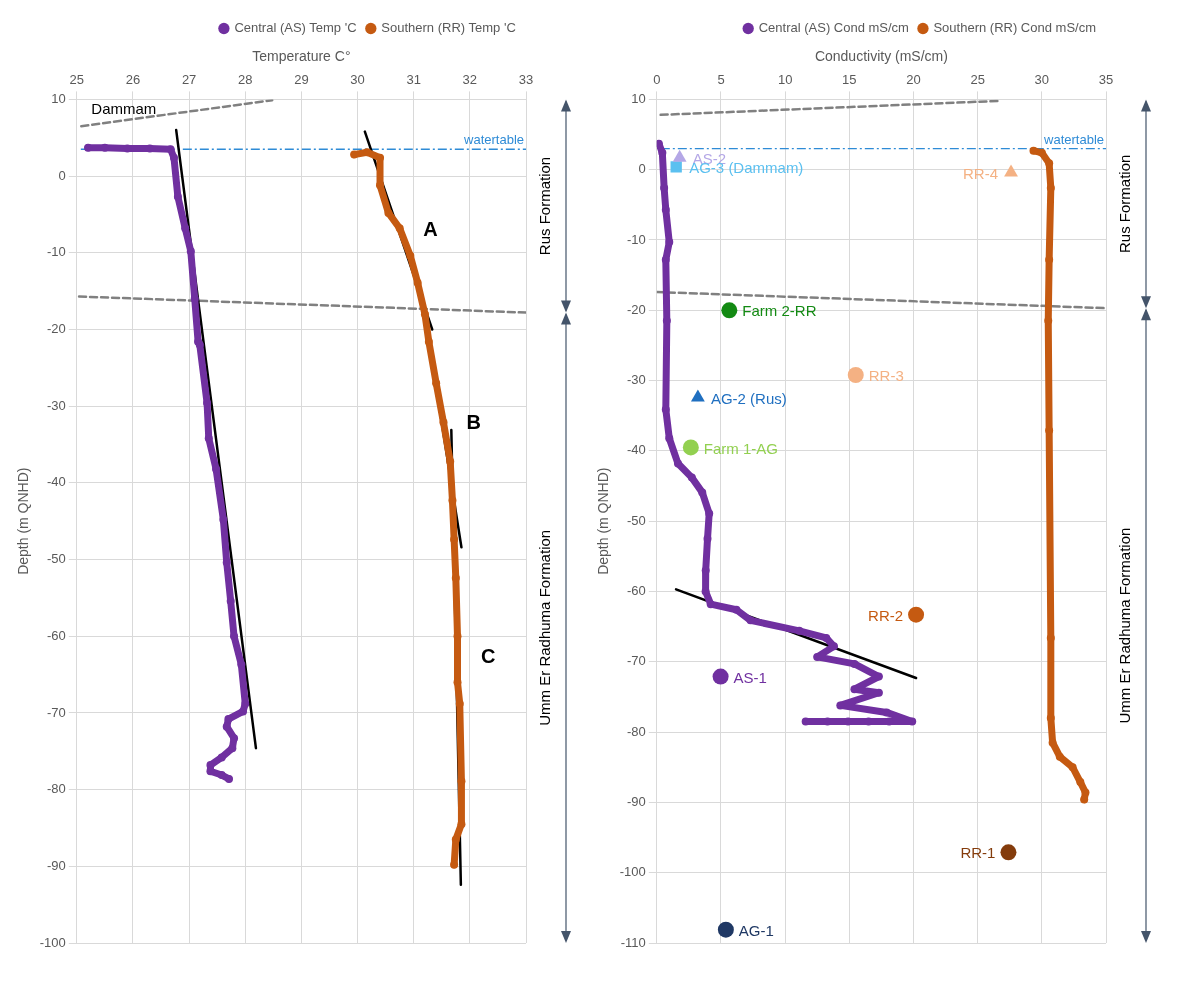 This screenshot has height=988, width=1177. Describe the element at coordinates (301, 80) in the screenshot. I see `x-tick-label: 29` at that location.